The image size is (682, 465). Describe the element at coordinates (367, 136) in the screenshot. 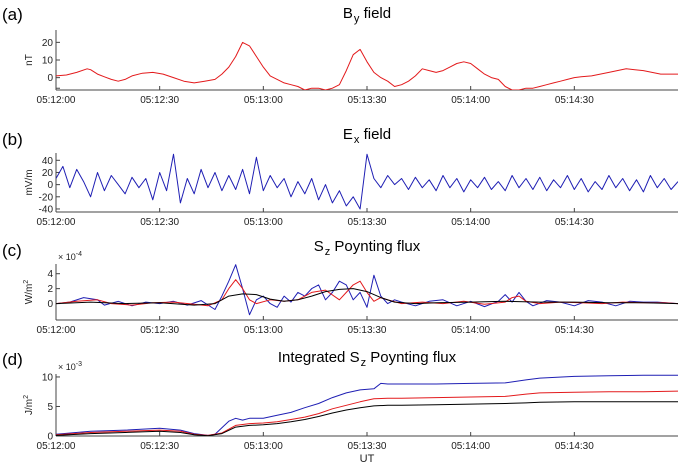

I see `panel-title: Ex field` at that location.